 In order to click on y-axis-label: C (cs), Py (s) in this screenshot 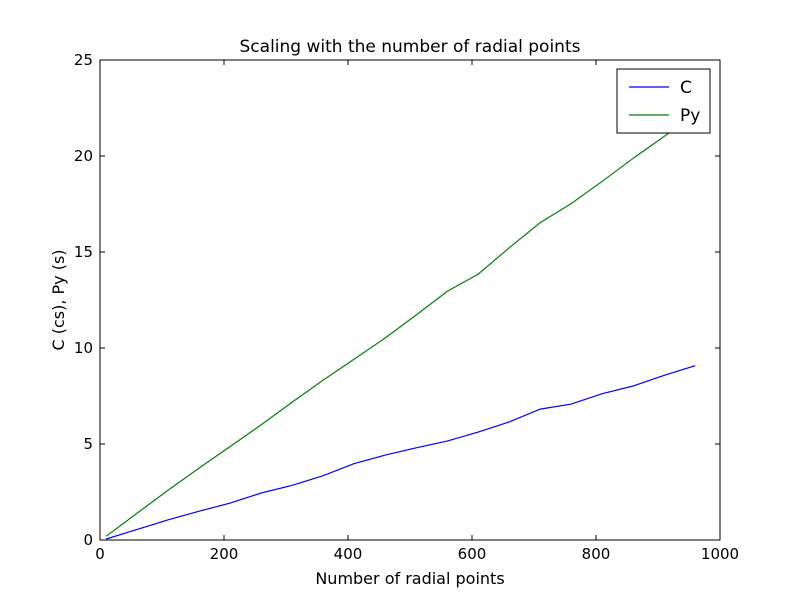, I will do `click(58, 299)`.